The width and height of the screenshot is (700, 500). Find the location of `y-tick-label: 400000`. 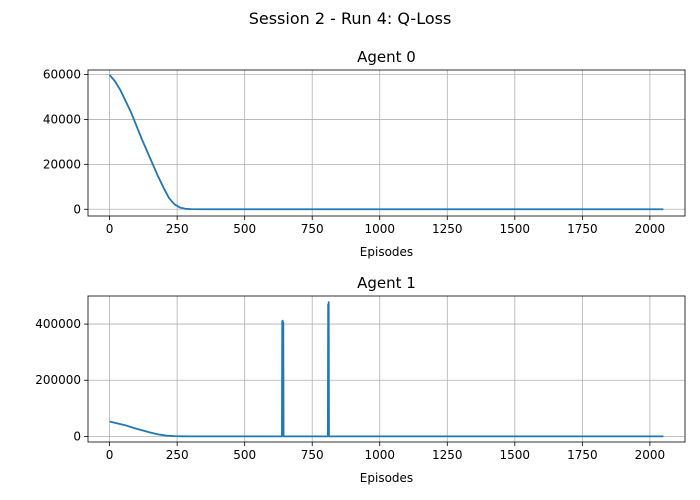

y-tick-label: 400000 is located at coordinates (58, 324).